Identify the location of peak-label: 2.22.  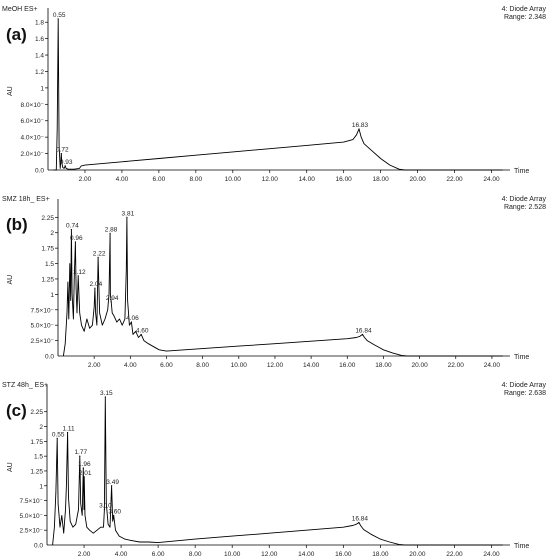
(99, 253).